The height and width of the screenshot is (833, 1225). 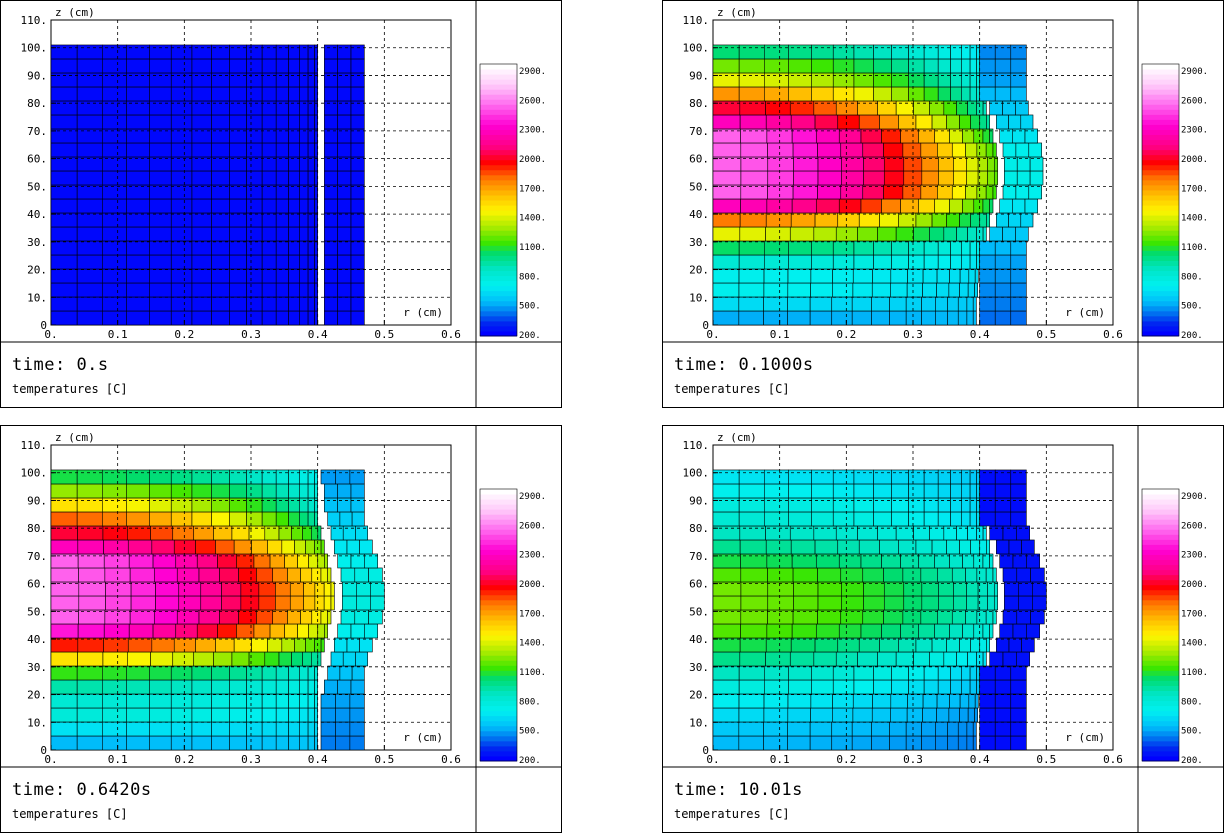 I want to click on time-value: 0.1000s, so click(x=776, y=365).